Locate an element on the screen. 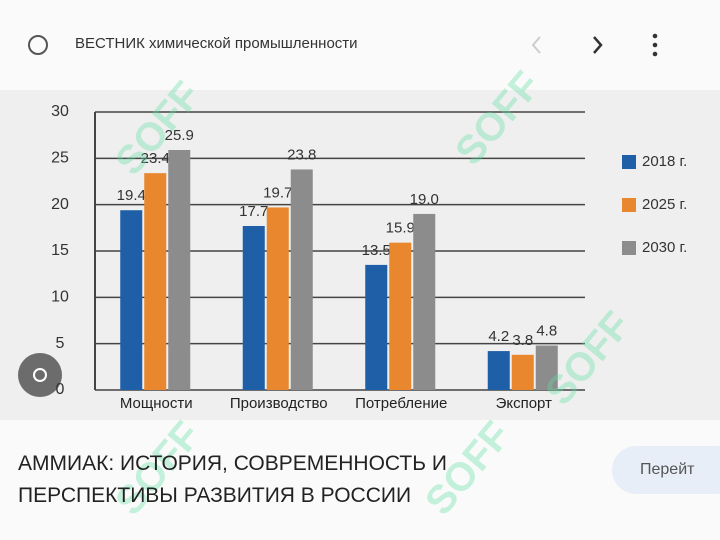 The height and width of the screenshot is (540, 720). prev-arrow is located at coordinates (536, 45).